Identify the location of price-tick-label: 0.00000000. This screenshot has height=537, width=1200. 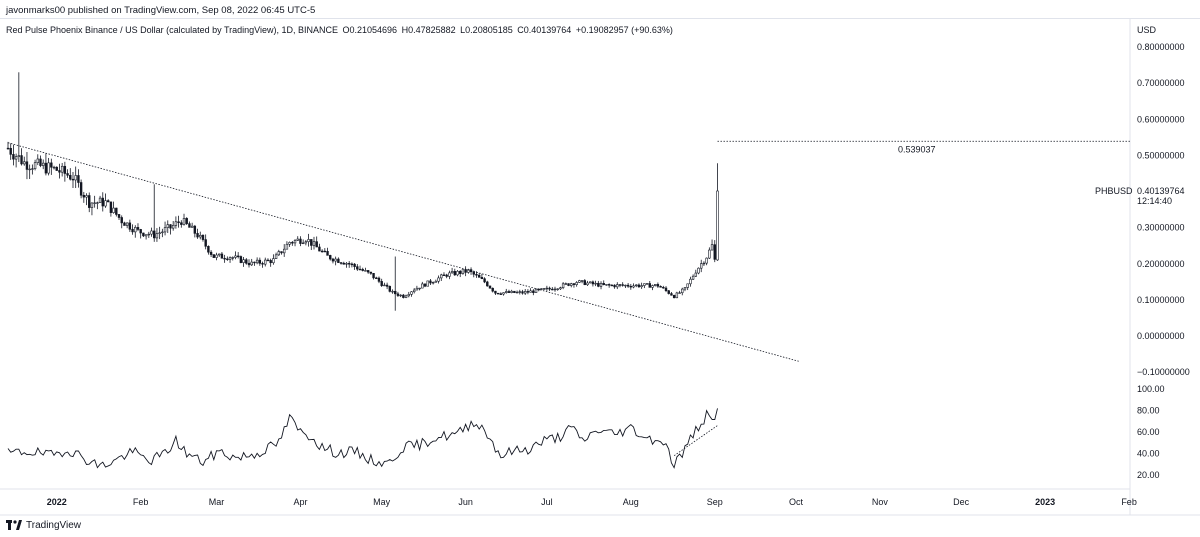
(1161, 336).